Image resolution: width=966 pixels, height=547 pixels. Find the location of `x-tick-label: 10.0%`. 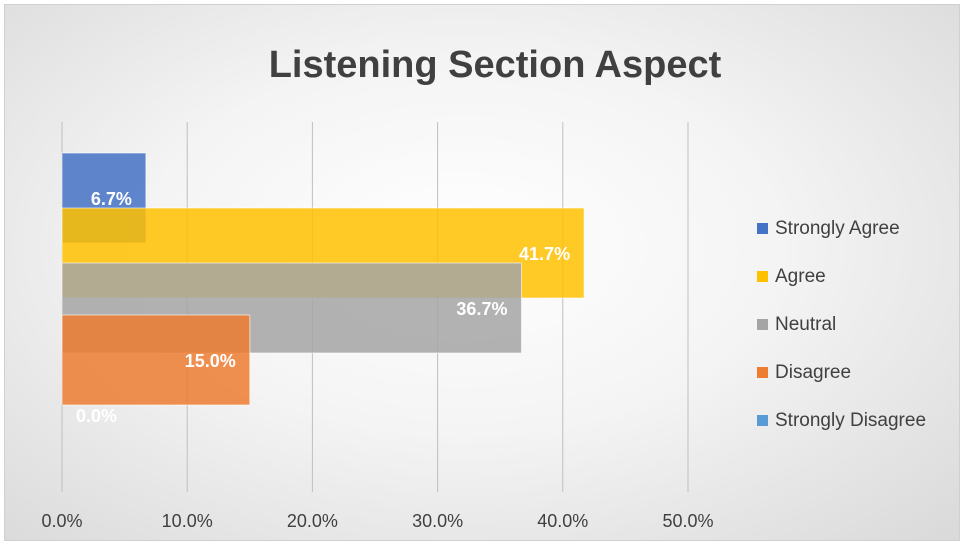

x-tick-label: 10.0% is located at coordinates (187, 521).